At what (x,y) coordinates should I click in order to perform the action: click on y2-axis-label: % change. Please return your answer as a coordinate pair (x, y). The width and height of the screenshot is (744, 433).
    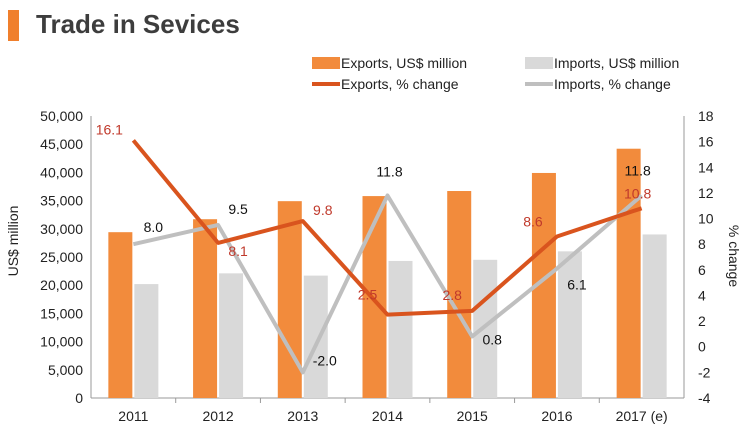
    Looking at the image, I should click on (734, 256).